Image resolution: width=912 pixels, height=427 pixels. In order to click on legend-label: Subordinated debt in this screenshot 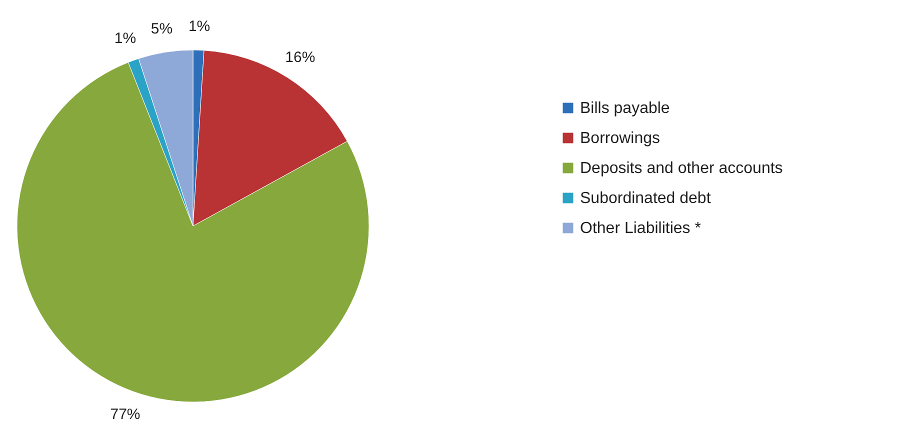, I will do `click(646, 198)`.